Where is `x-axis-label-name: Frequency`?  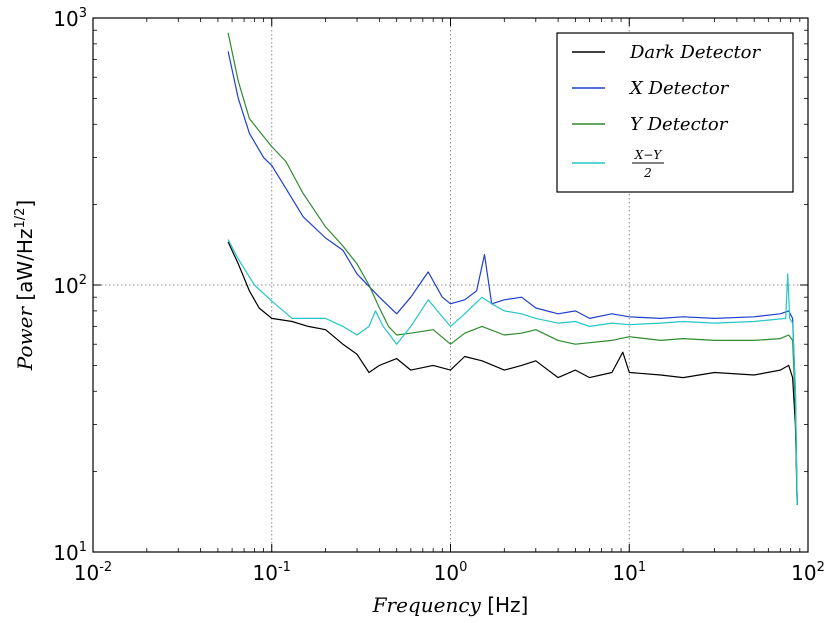 x-axis-label-name: Frequency is located at coordinates (427, 605).